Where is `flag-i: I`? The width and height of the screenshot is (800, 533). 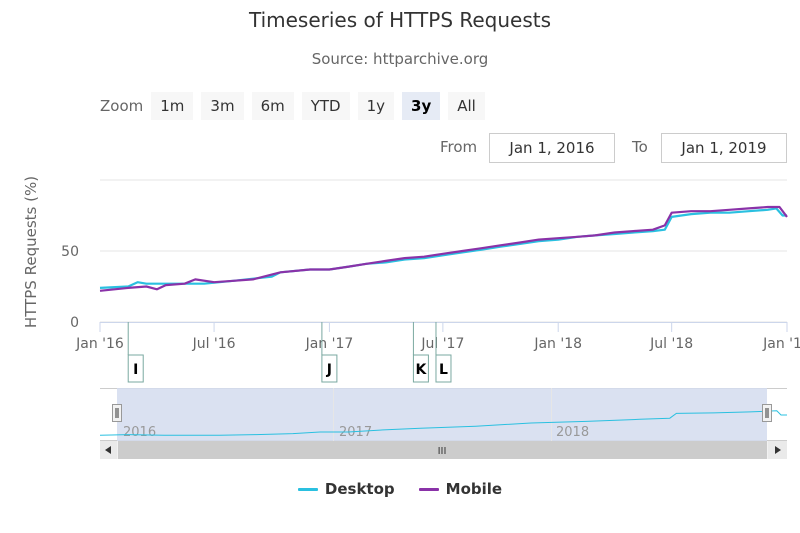
flag-i: I is located at coordinates (135, 352).